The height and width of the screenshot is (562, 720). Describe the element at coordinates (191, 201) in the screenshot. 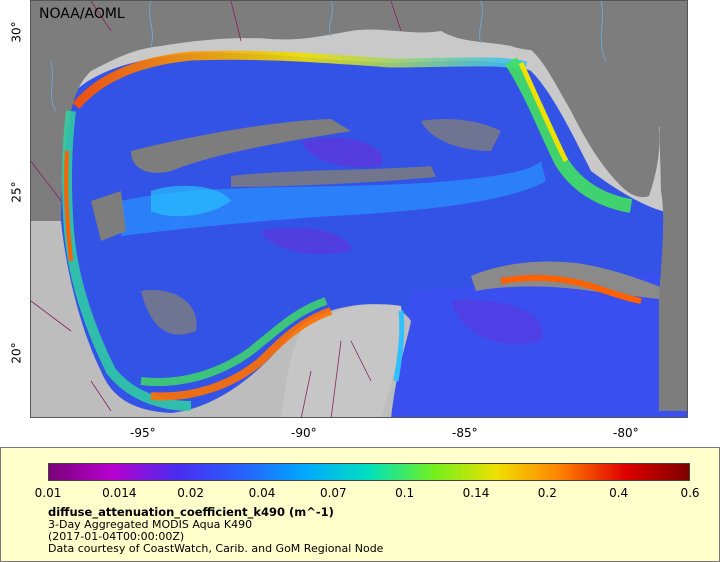

I see `western-cyan-patch` at that location.